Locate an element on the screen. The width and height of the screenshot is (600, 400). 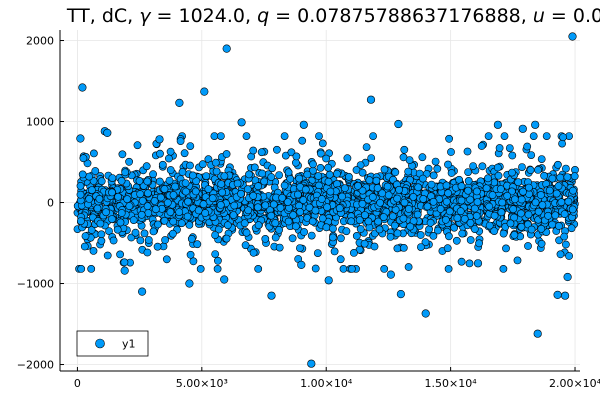
x-tick-label: 2.00×10⁴ is located at coordinates (574, 383).